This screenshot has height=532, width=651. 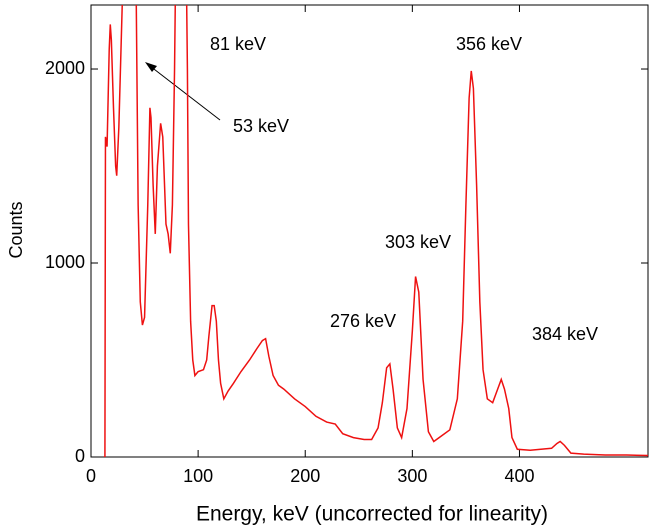 What do you see at coordinates (80, 456) in the screenshot?
I see `y-tick-label: 0` at bounding box center [80, 456].